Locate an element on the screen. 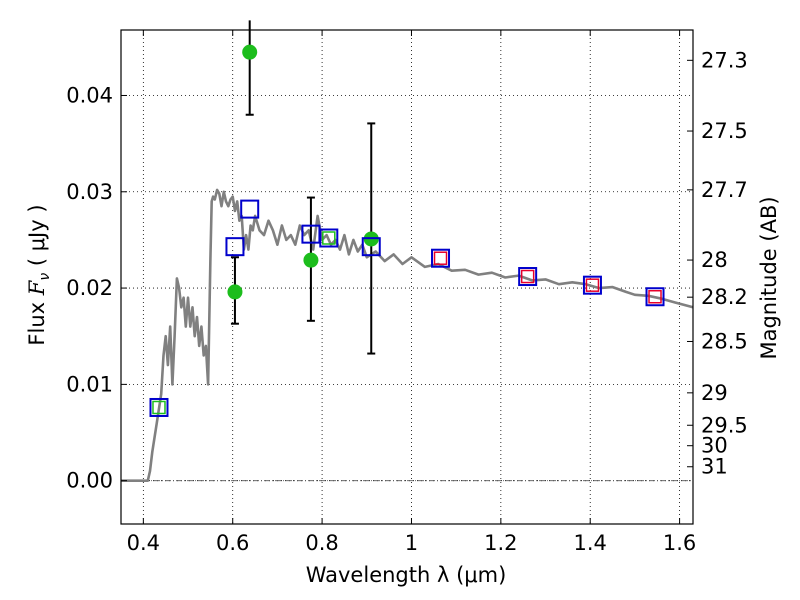 Image resolution: width=800 pixels, height=600 pixels. y-axis-label-unit: ( μJy ) is located at coordinates (37, 238).